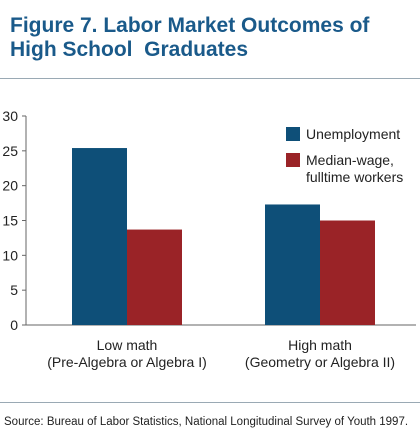  I want to click on legend-swatch-unemployment, so click(293, 134).